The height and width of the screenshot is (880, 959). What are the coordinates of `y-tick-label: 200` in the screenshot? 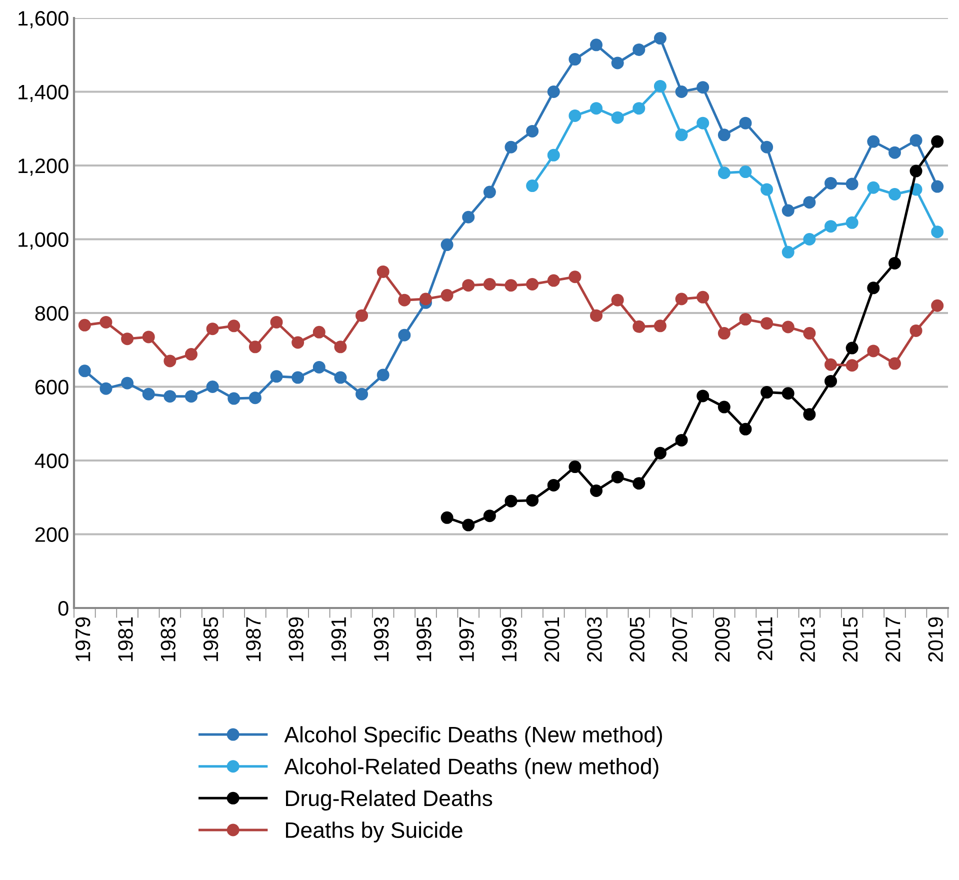 It's located at (51, 534).